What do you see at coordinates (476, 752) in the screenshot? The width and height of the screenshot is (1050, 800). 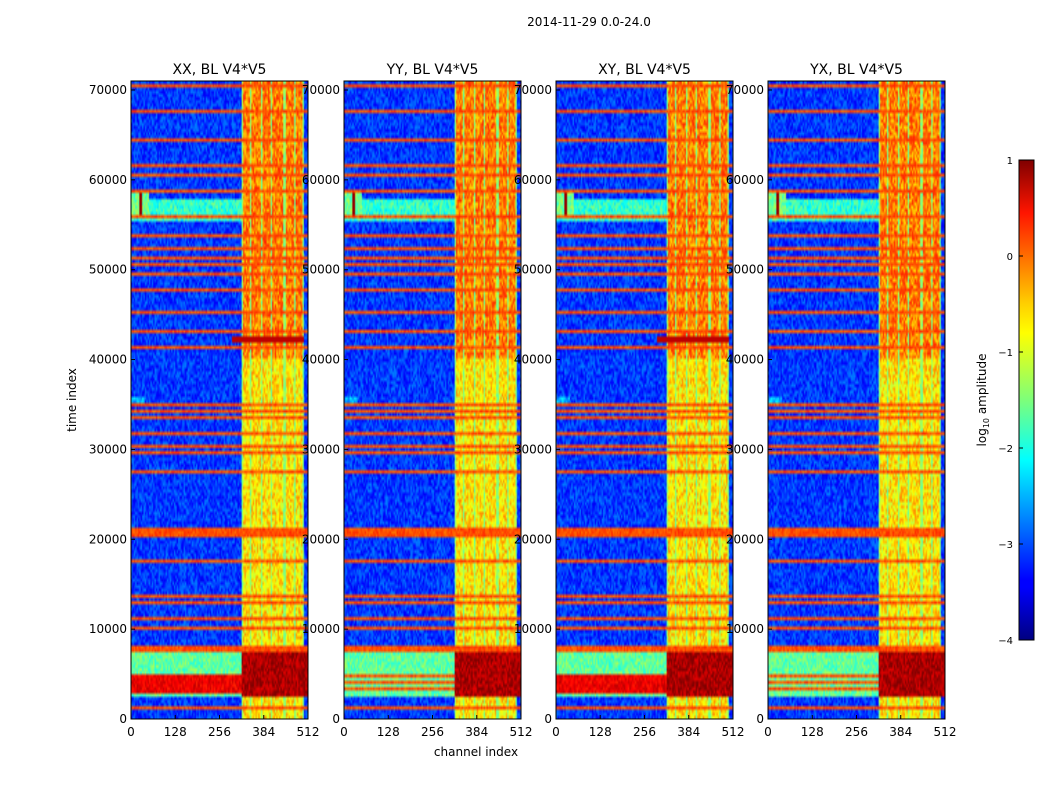 I see `x-axis-label: channel index` at bounding box center [476, 752].